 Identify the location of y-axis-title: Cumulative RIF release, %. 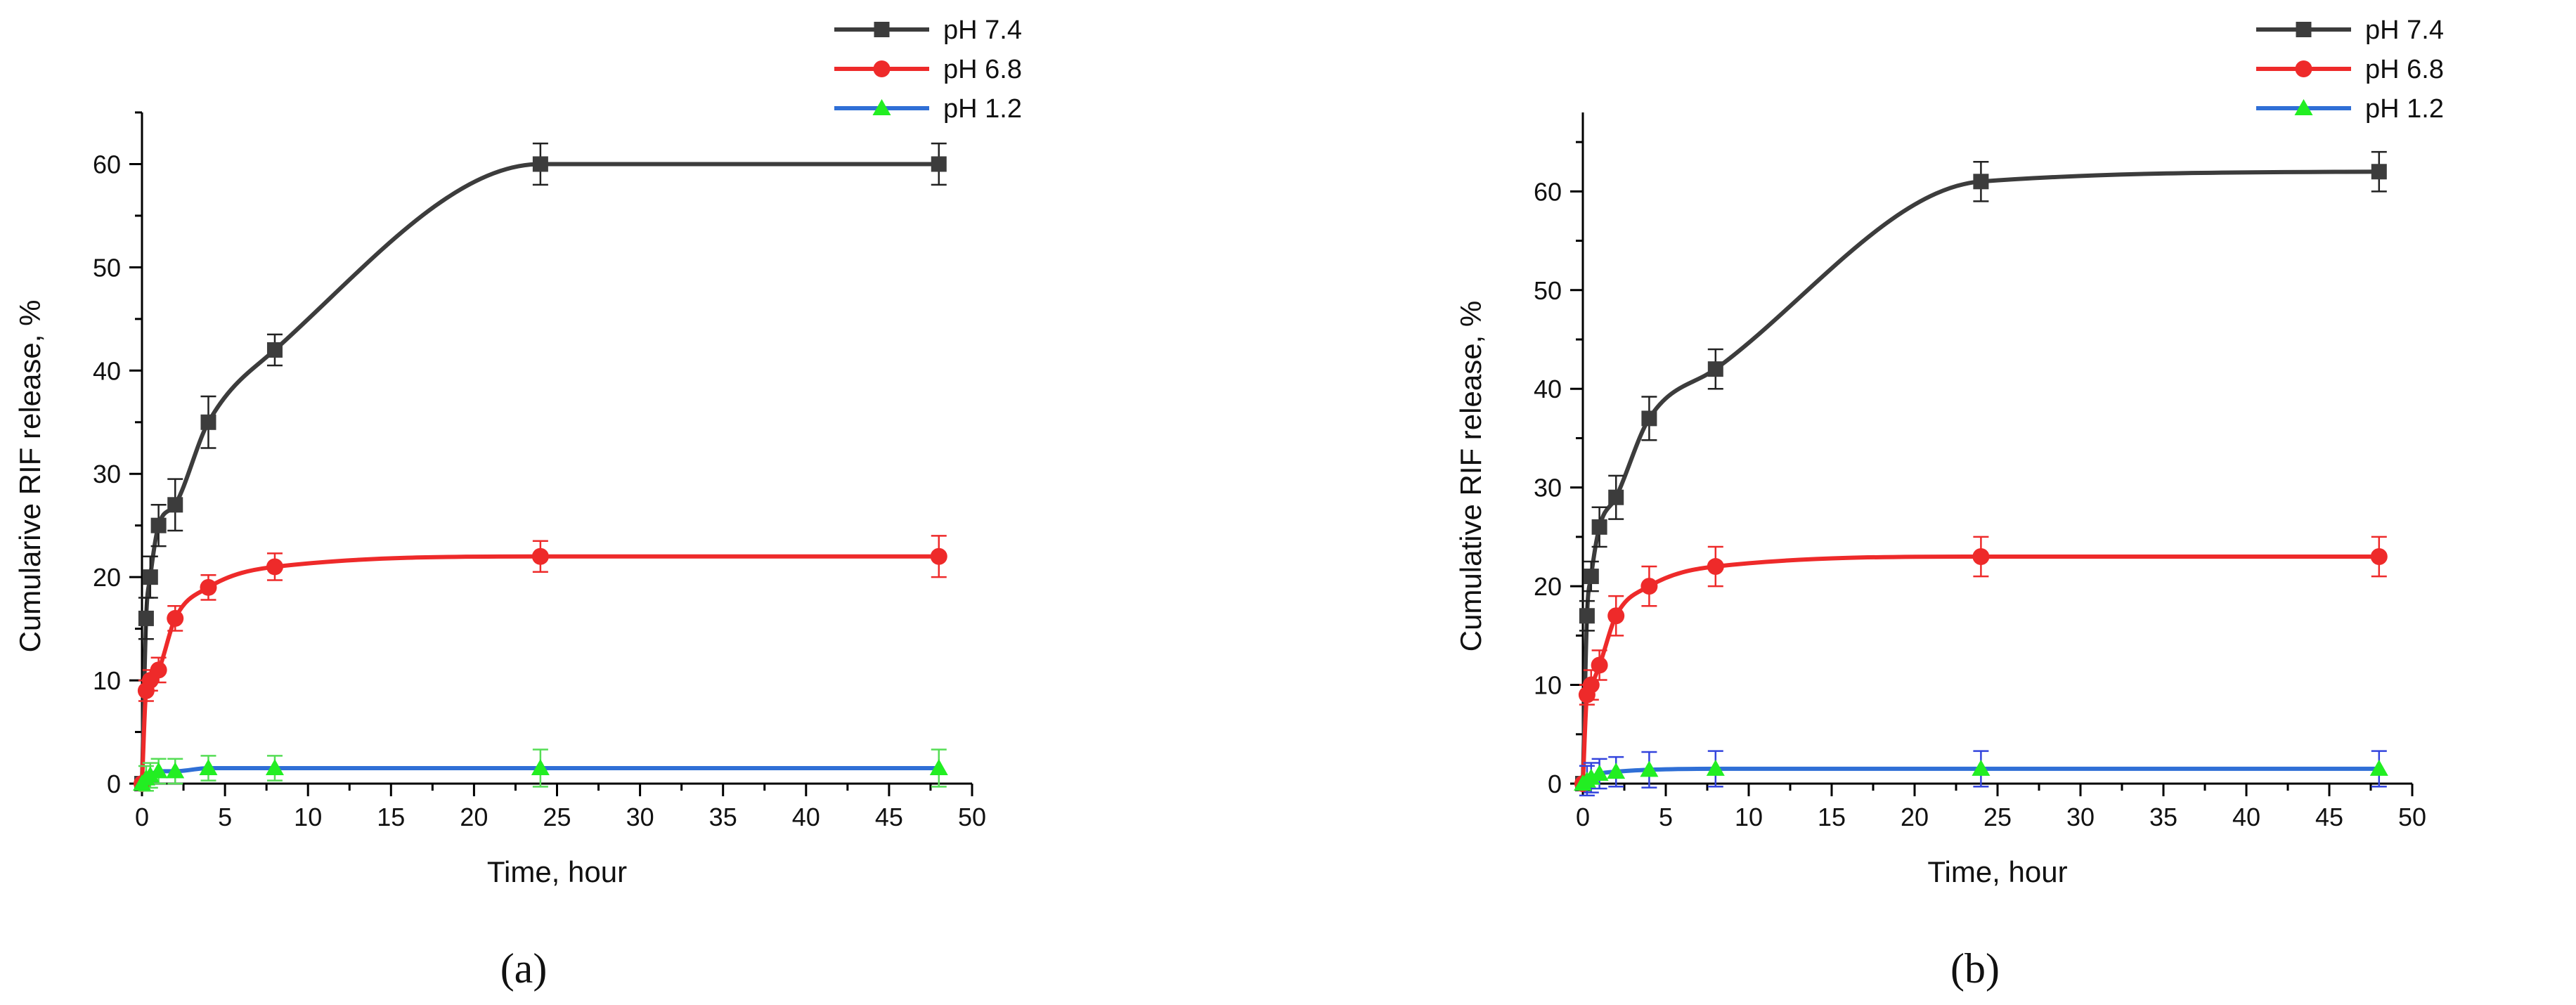
(1471, 476).